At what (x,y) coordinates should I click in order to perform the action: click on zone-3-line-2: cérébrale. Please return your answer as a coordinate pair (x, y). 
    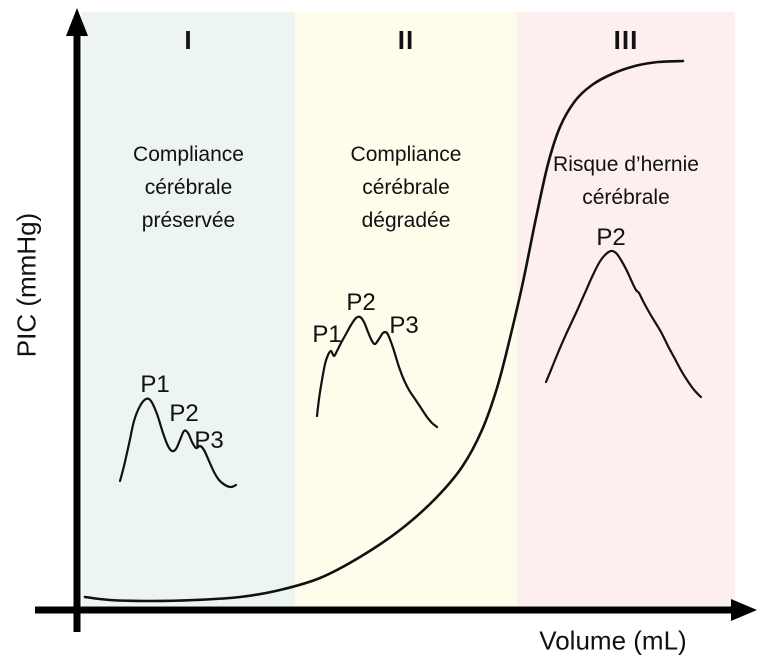
    Looking at the image, I should click on (626, 197).